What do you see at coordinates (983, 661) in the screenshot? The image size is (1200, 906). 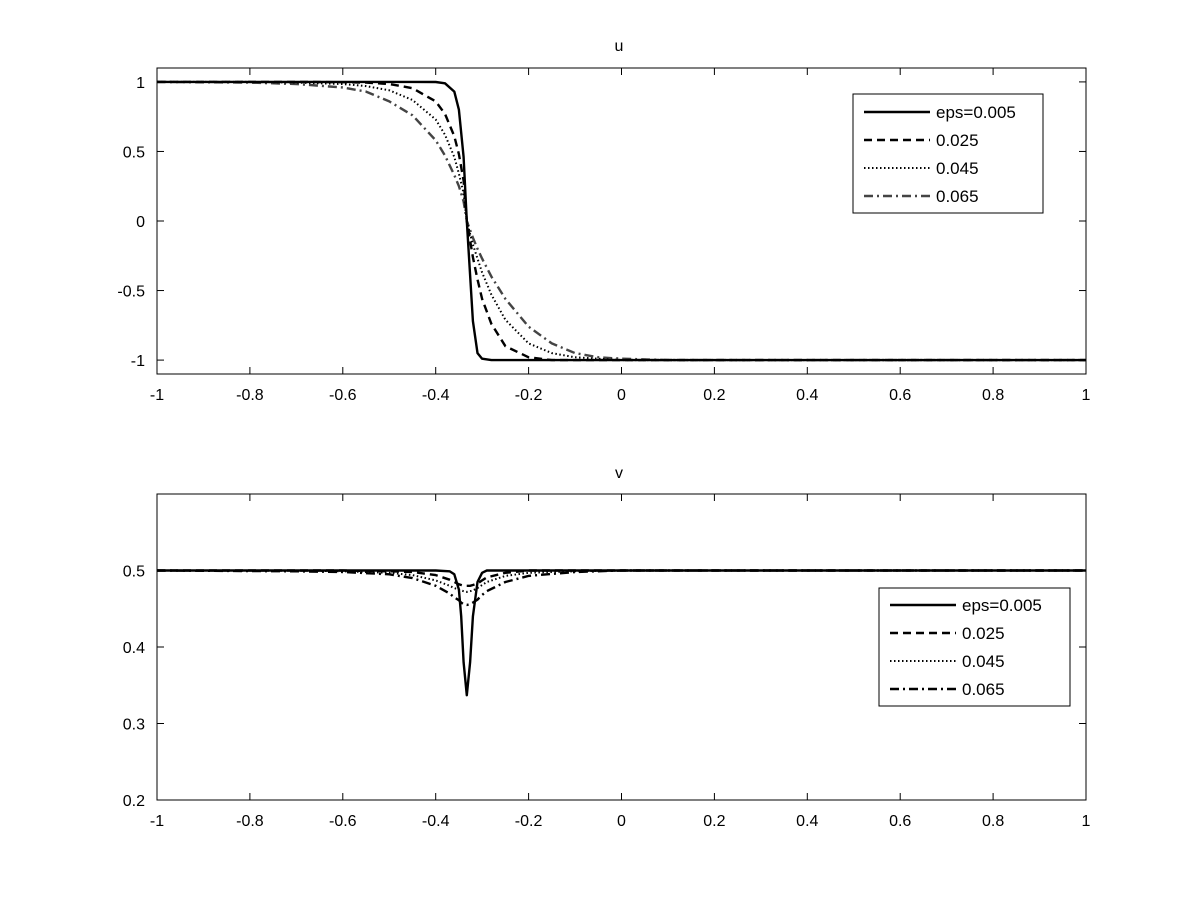 I see `legend-label-v-0-045: 0.045` at bounding box center [983, 661].